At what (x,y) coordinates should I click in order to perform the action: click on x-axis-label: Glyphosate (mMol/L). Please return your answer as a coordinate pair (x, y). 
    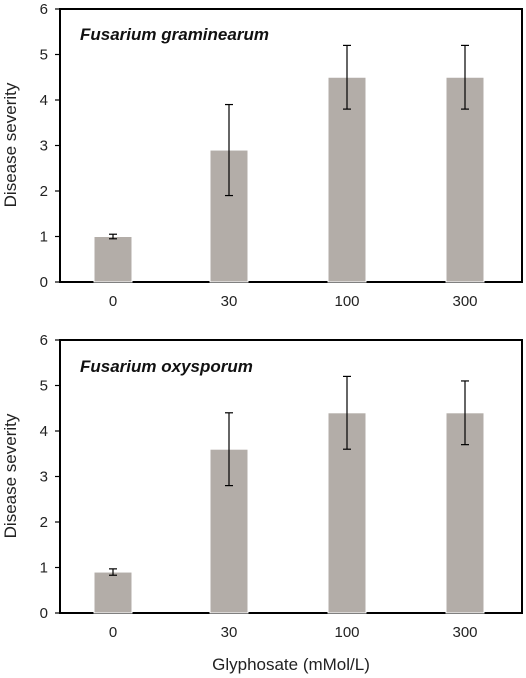
    Looking at the image, I should click on (291, 664).